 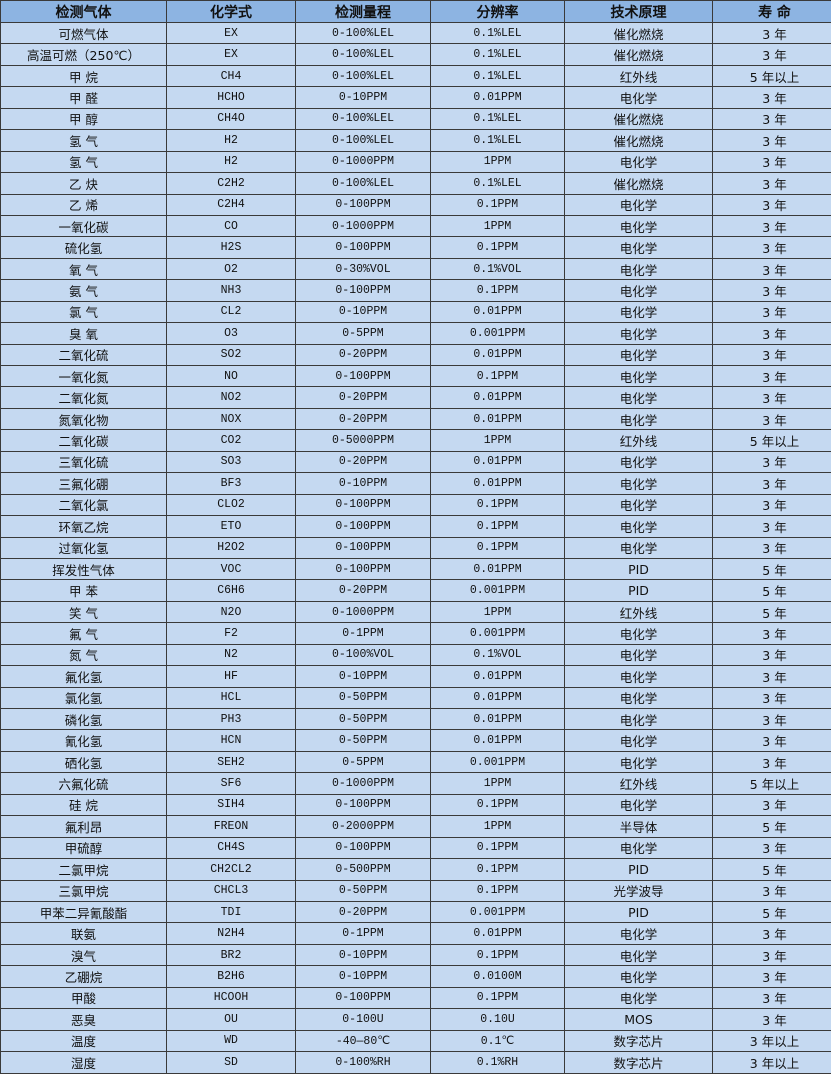 What do you see at coordinates (231, 11) in the screenshot?
I see `header-formula: 化学式` at bounding box center [231, 11].